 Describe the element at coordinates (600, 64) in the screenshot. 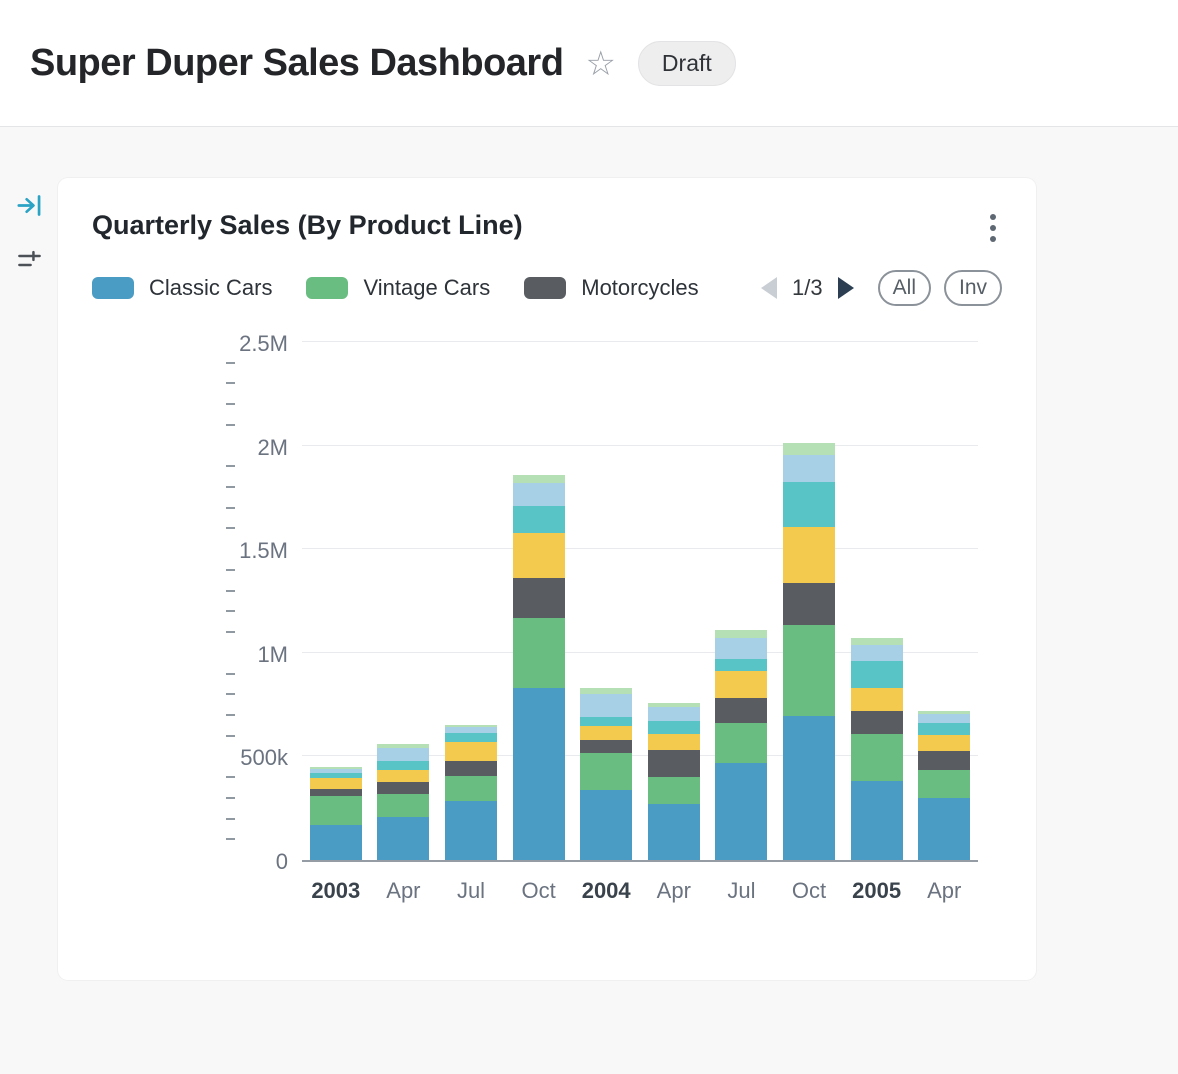

I see `star-icon: ☆` at that location.